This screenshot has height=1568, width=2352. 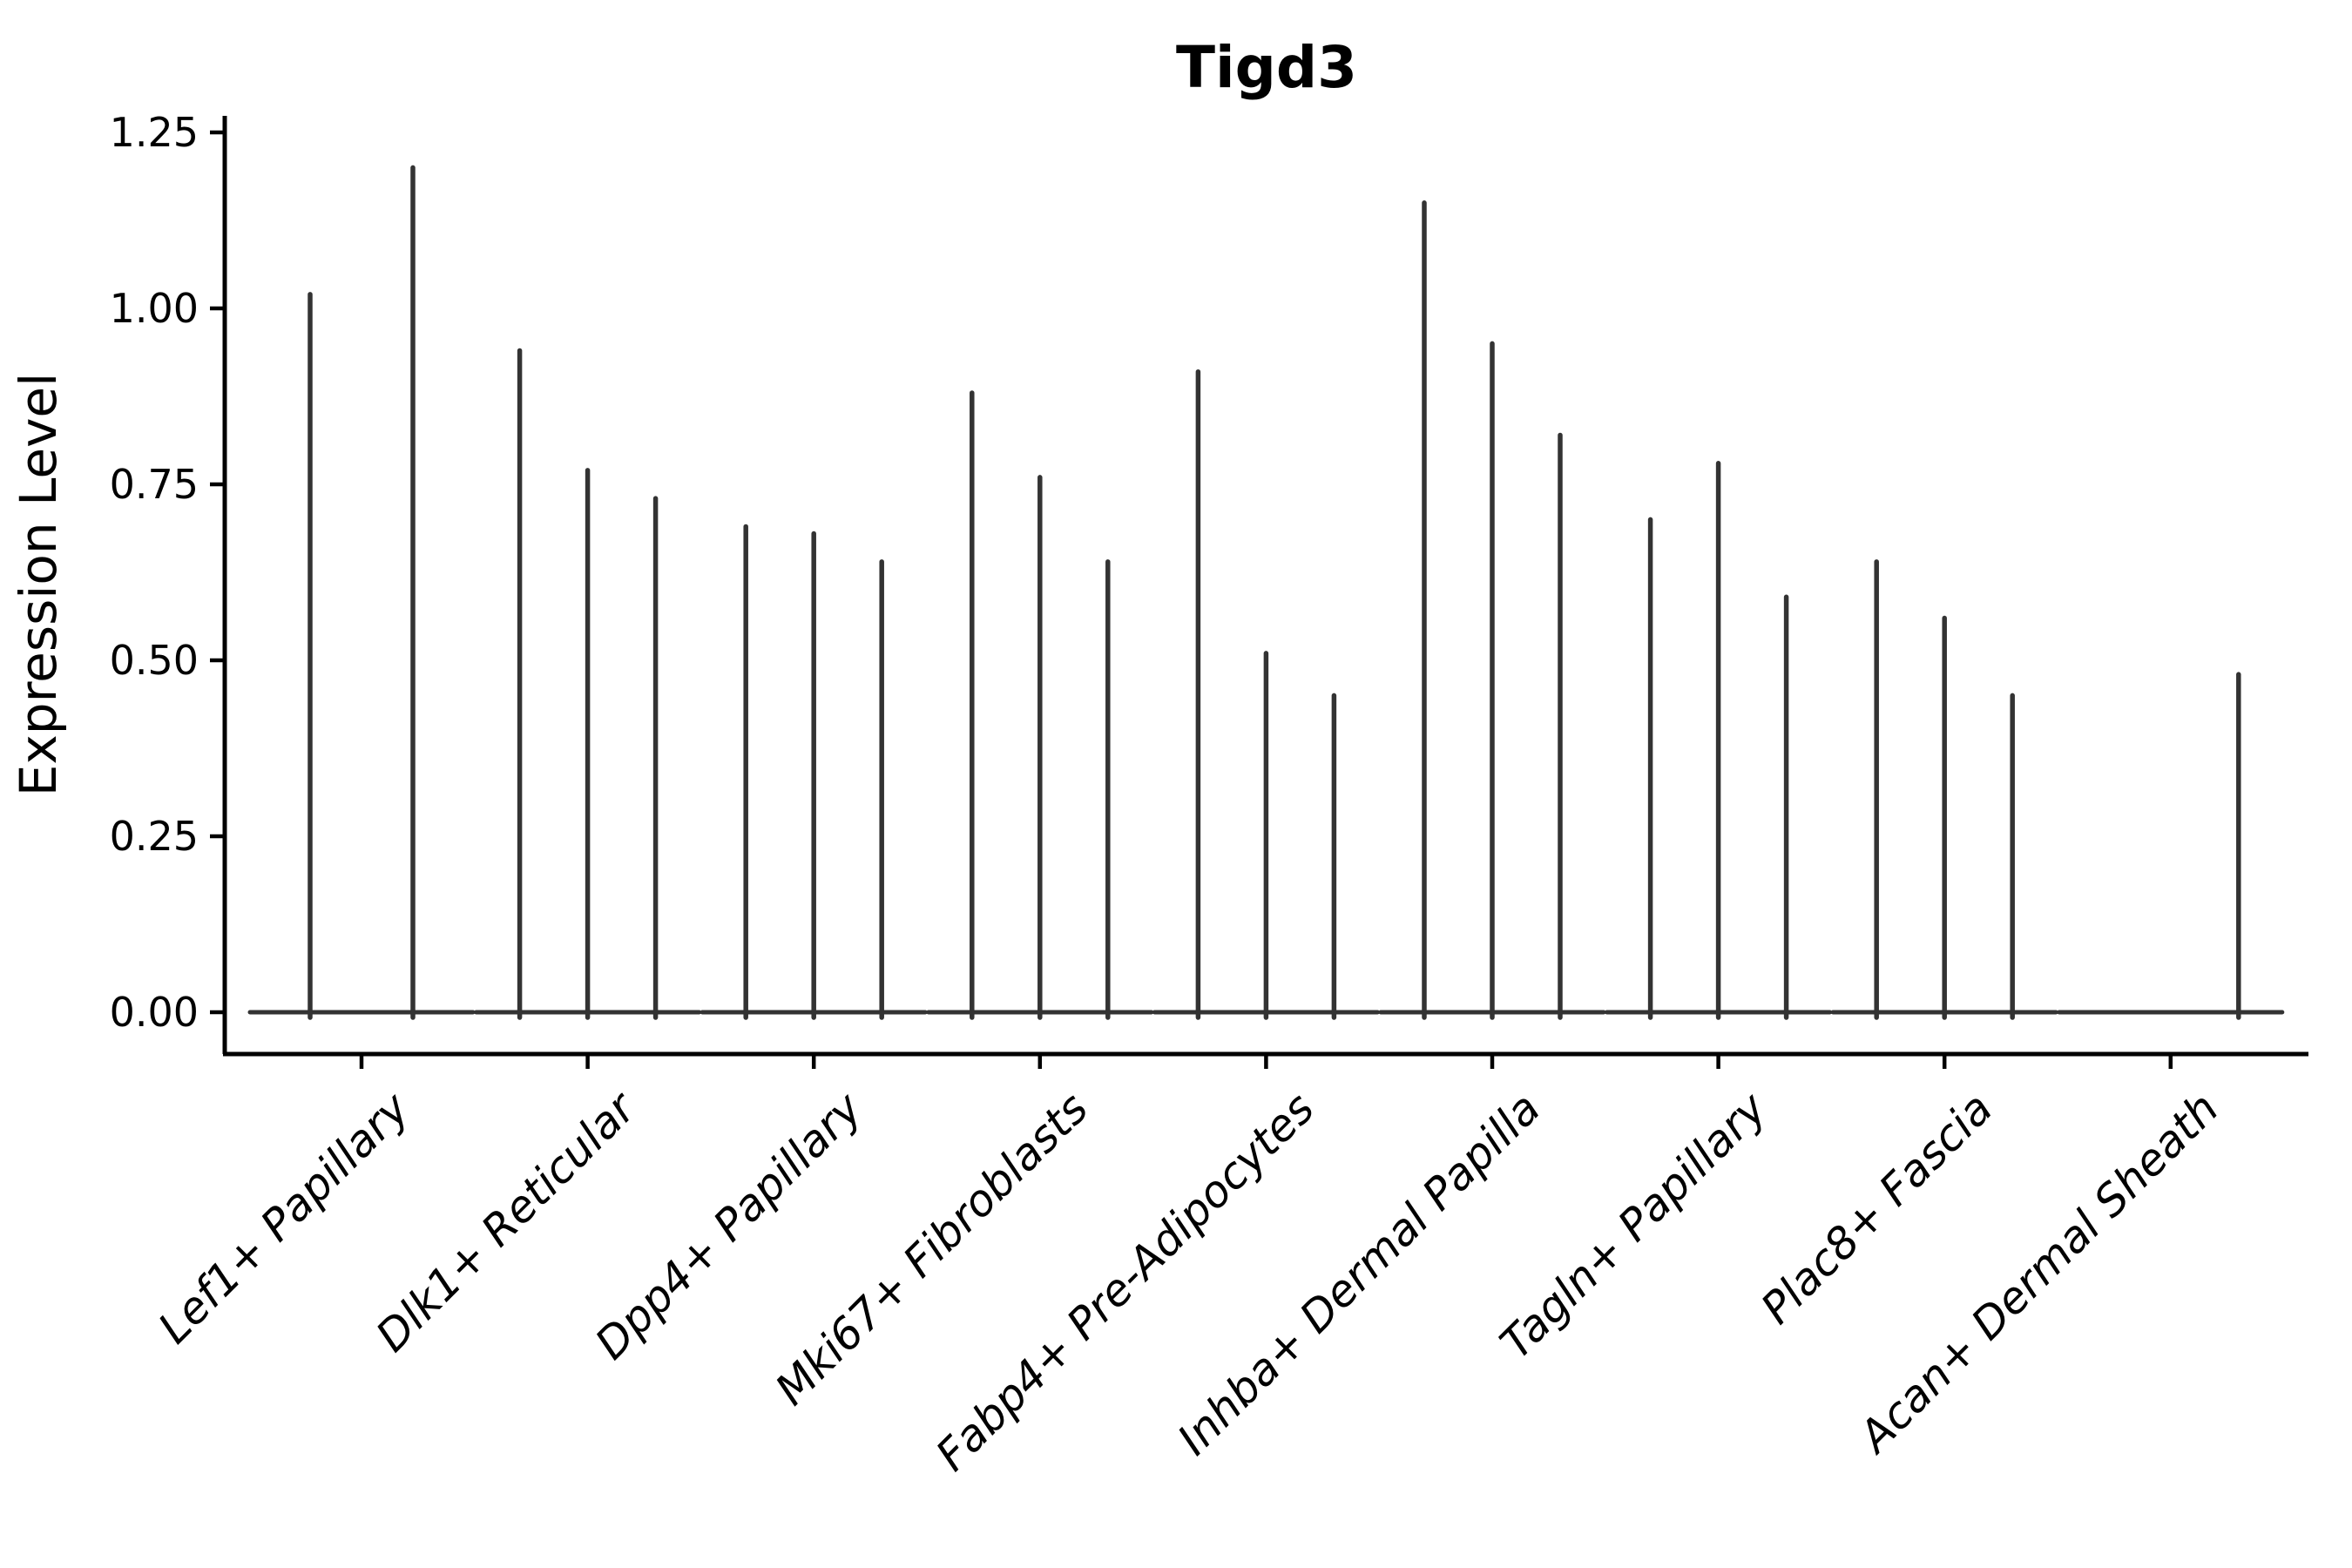 What do you see at coordinates (154, 1013) in the screenshot?
I see `y-tick-label: 0.00` at bounding box center [154, 1013].